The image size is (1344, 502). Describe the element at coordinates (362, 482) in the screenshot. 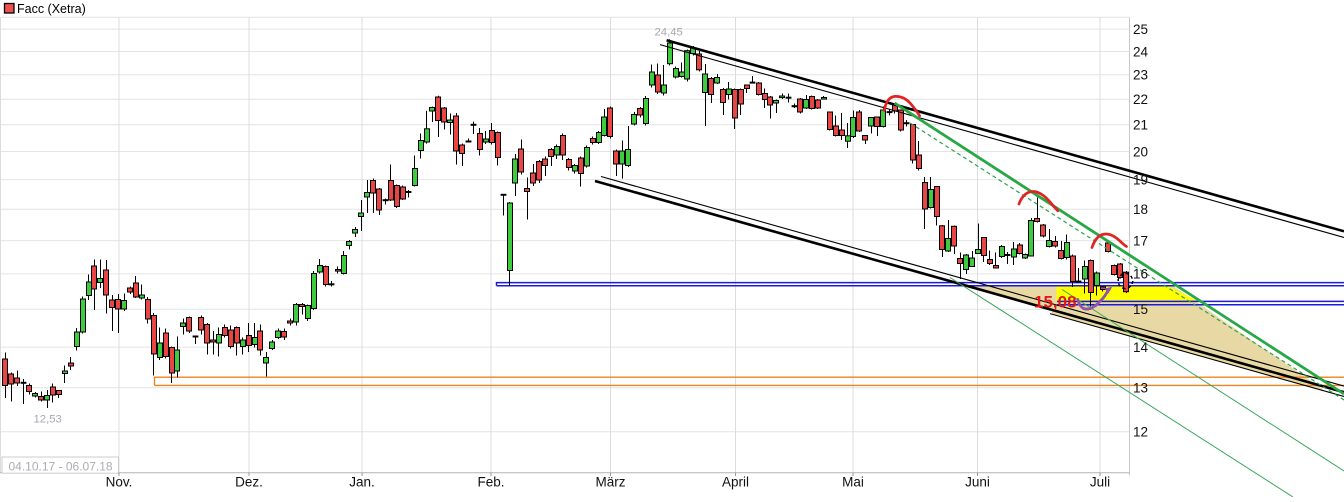

I see `svg-text: Jan.` at that location.